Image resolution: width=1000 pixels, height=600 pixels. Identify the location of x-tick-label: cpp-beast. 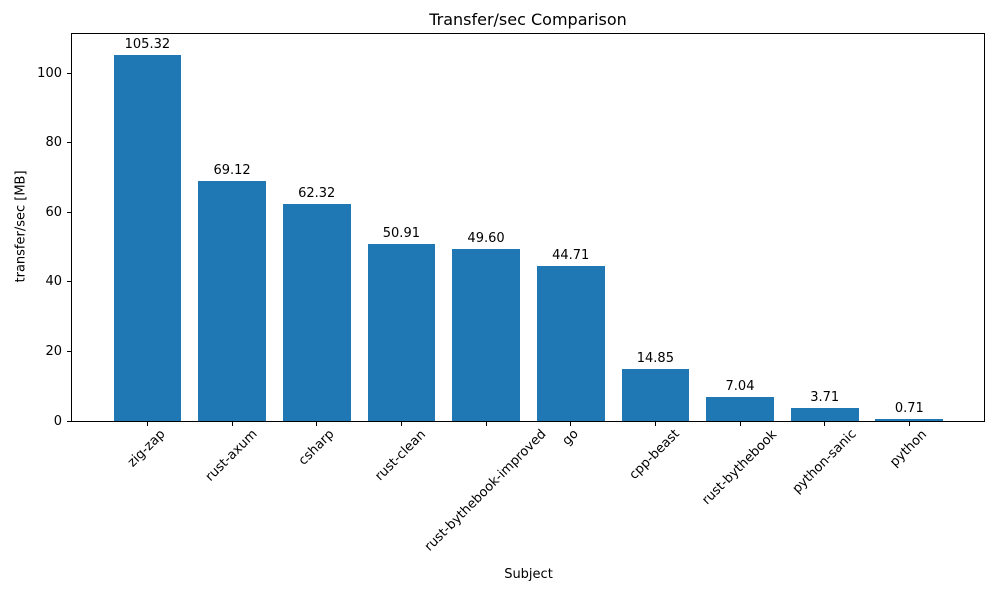
(655, 455).